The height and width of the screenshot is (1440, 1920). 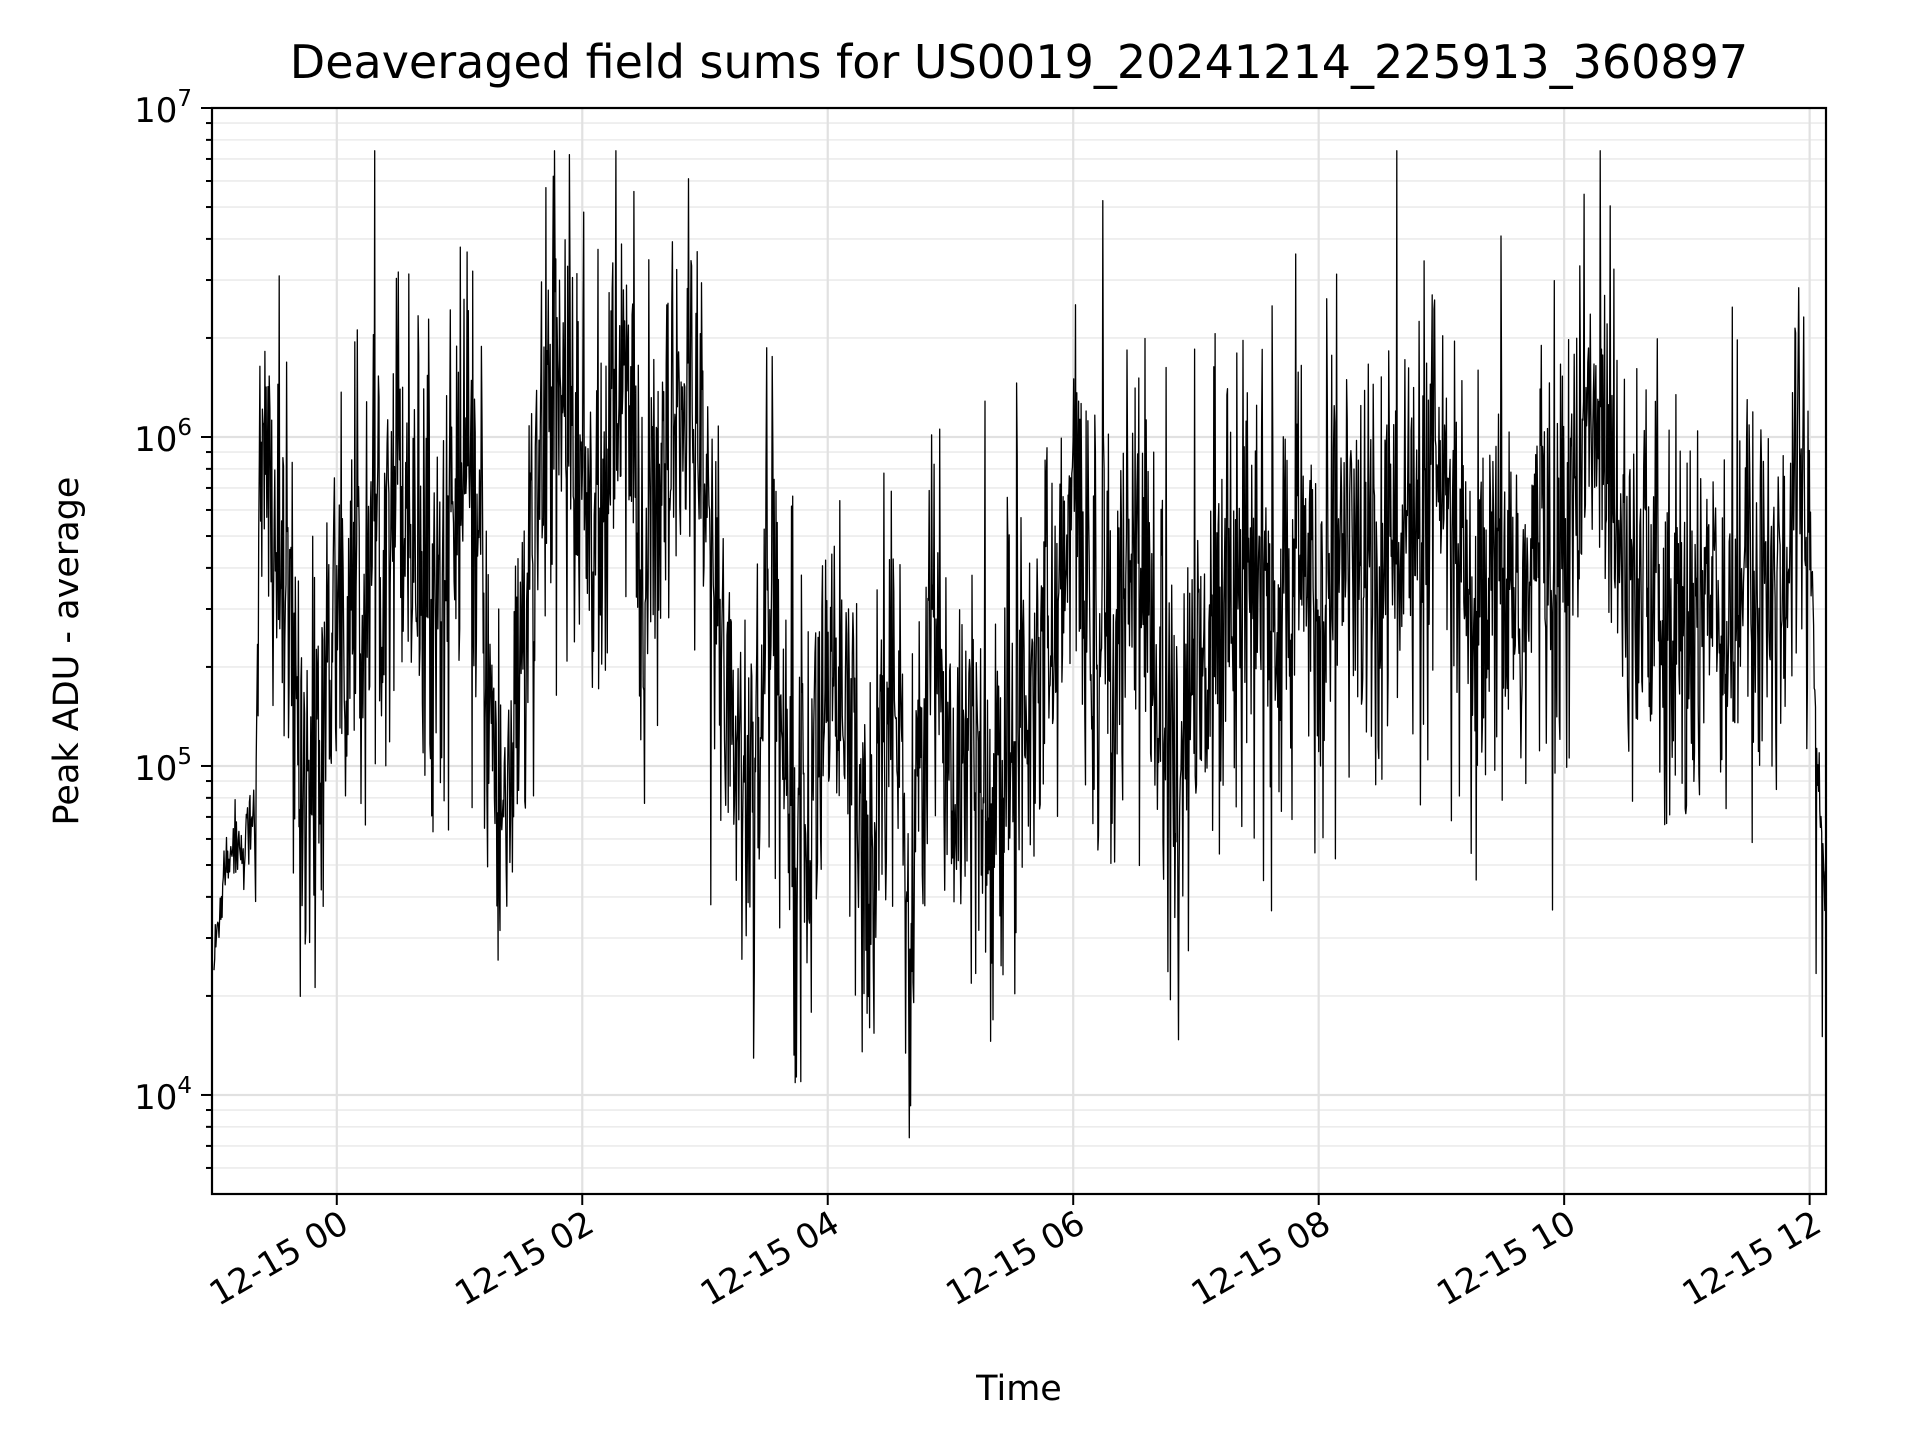 I want to click on y-tick-label: 10⁷, so click(x=163, y=108).